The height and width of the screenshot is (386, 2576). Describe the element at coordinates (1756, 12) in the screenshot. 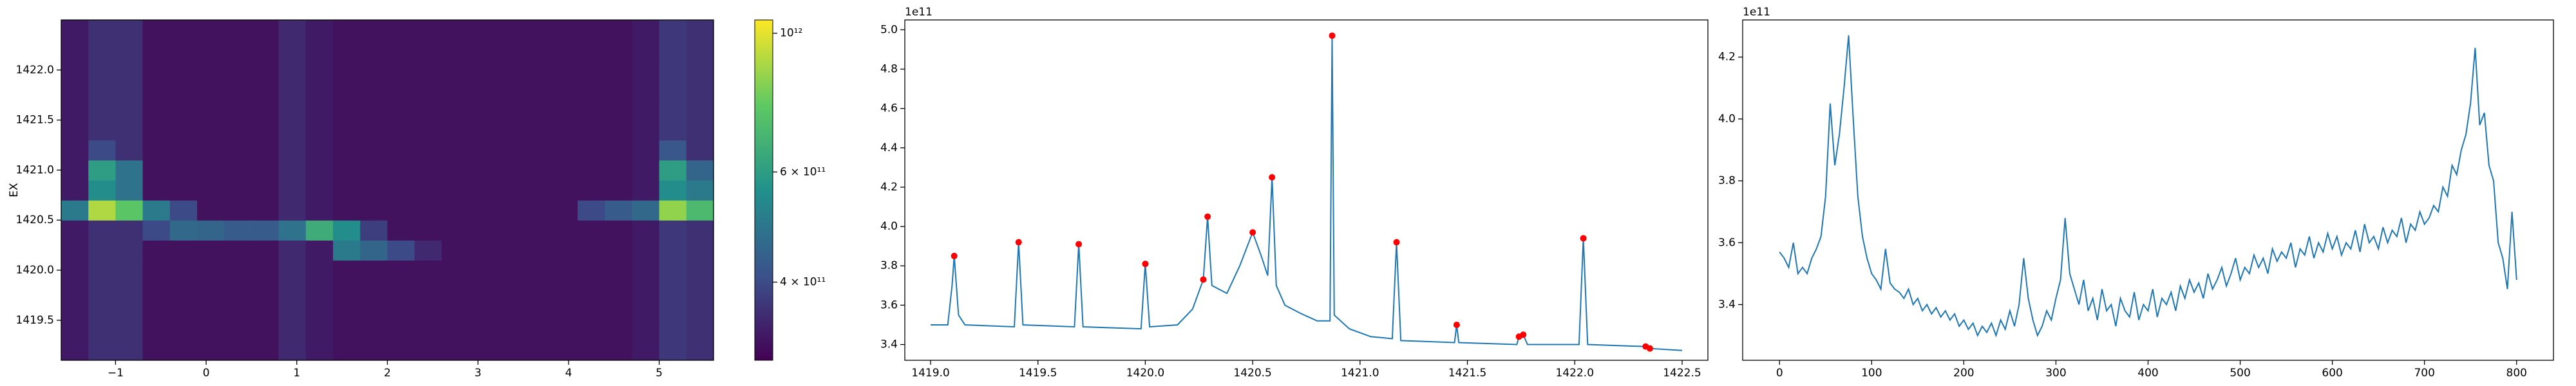

I see `offset-text: 1e11` at that location.